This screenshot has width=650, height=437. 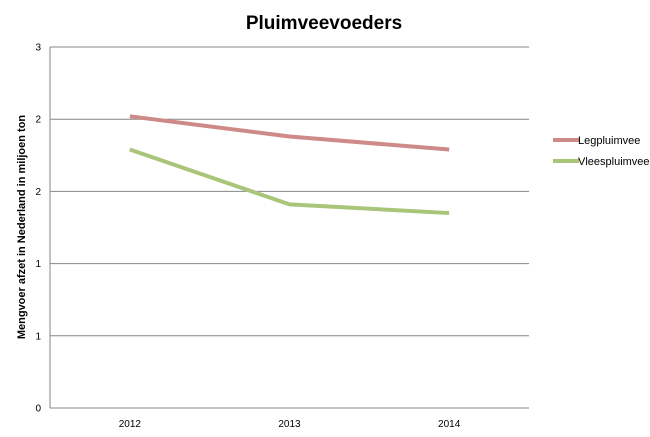 What do you see at coordinates (130, 424) in the screenshot?
I see `x-tick-label: 2012` at bounding box center [130, 424].